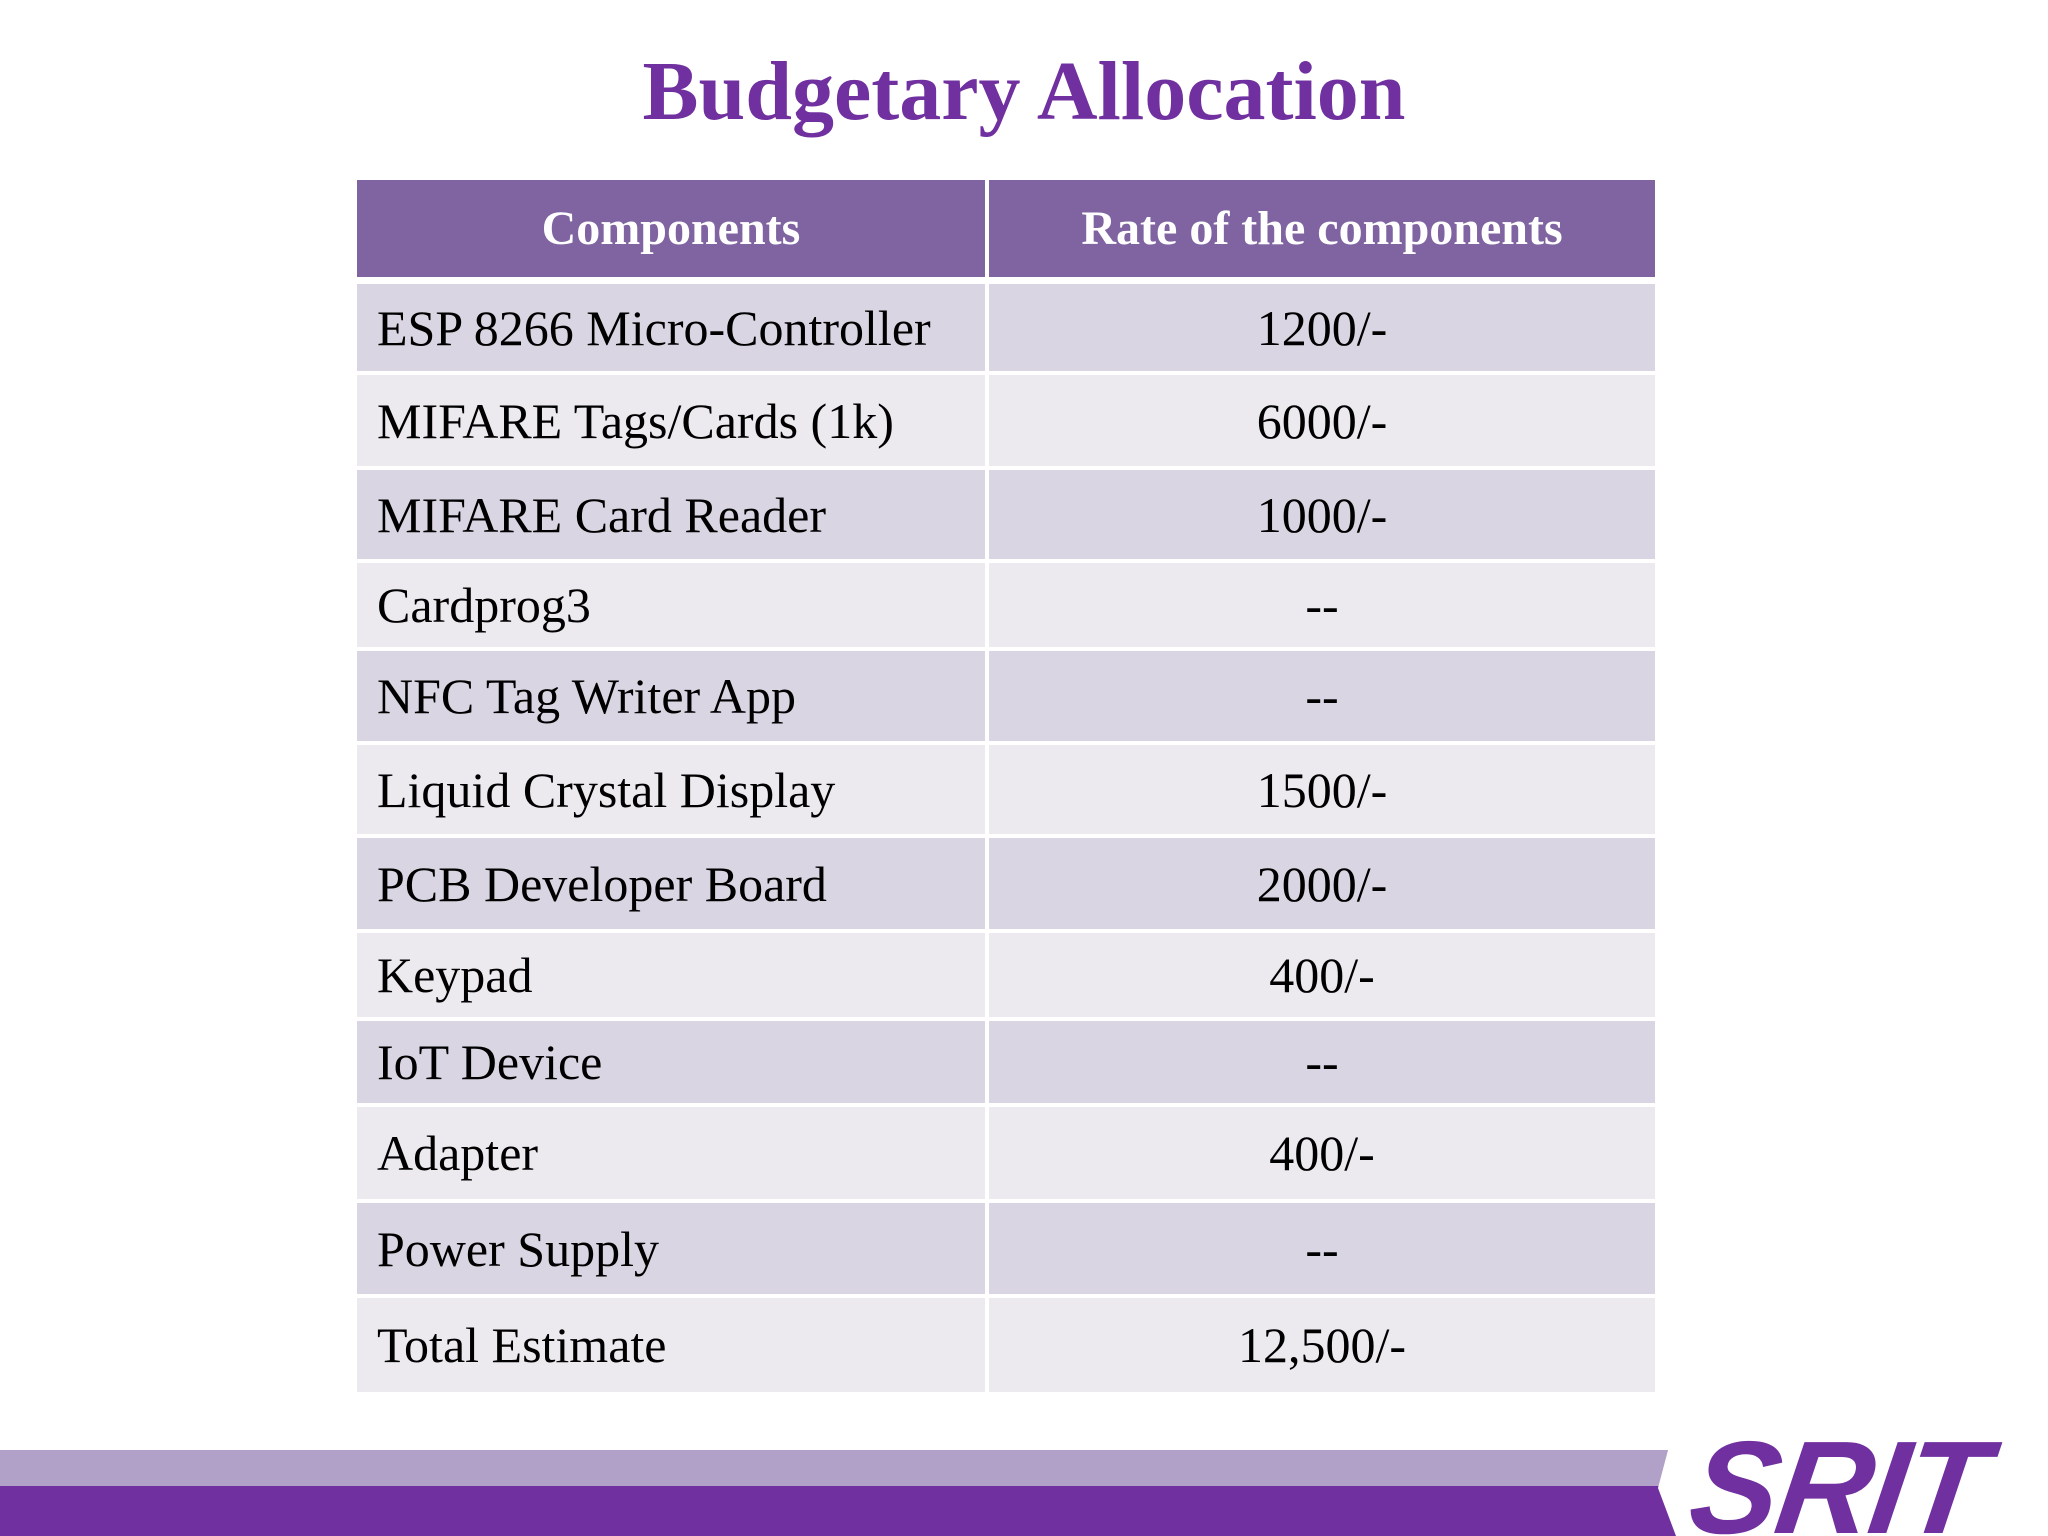  Describe the element at coordinates (673, 698) in the screenshot. I see `component-cell: NFC Tag Writer App` at that location.